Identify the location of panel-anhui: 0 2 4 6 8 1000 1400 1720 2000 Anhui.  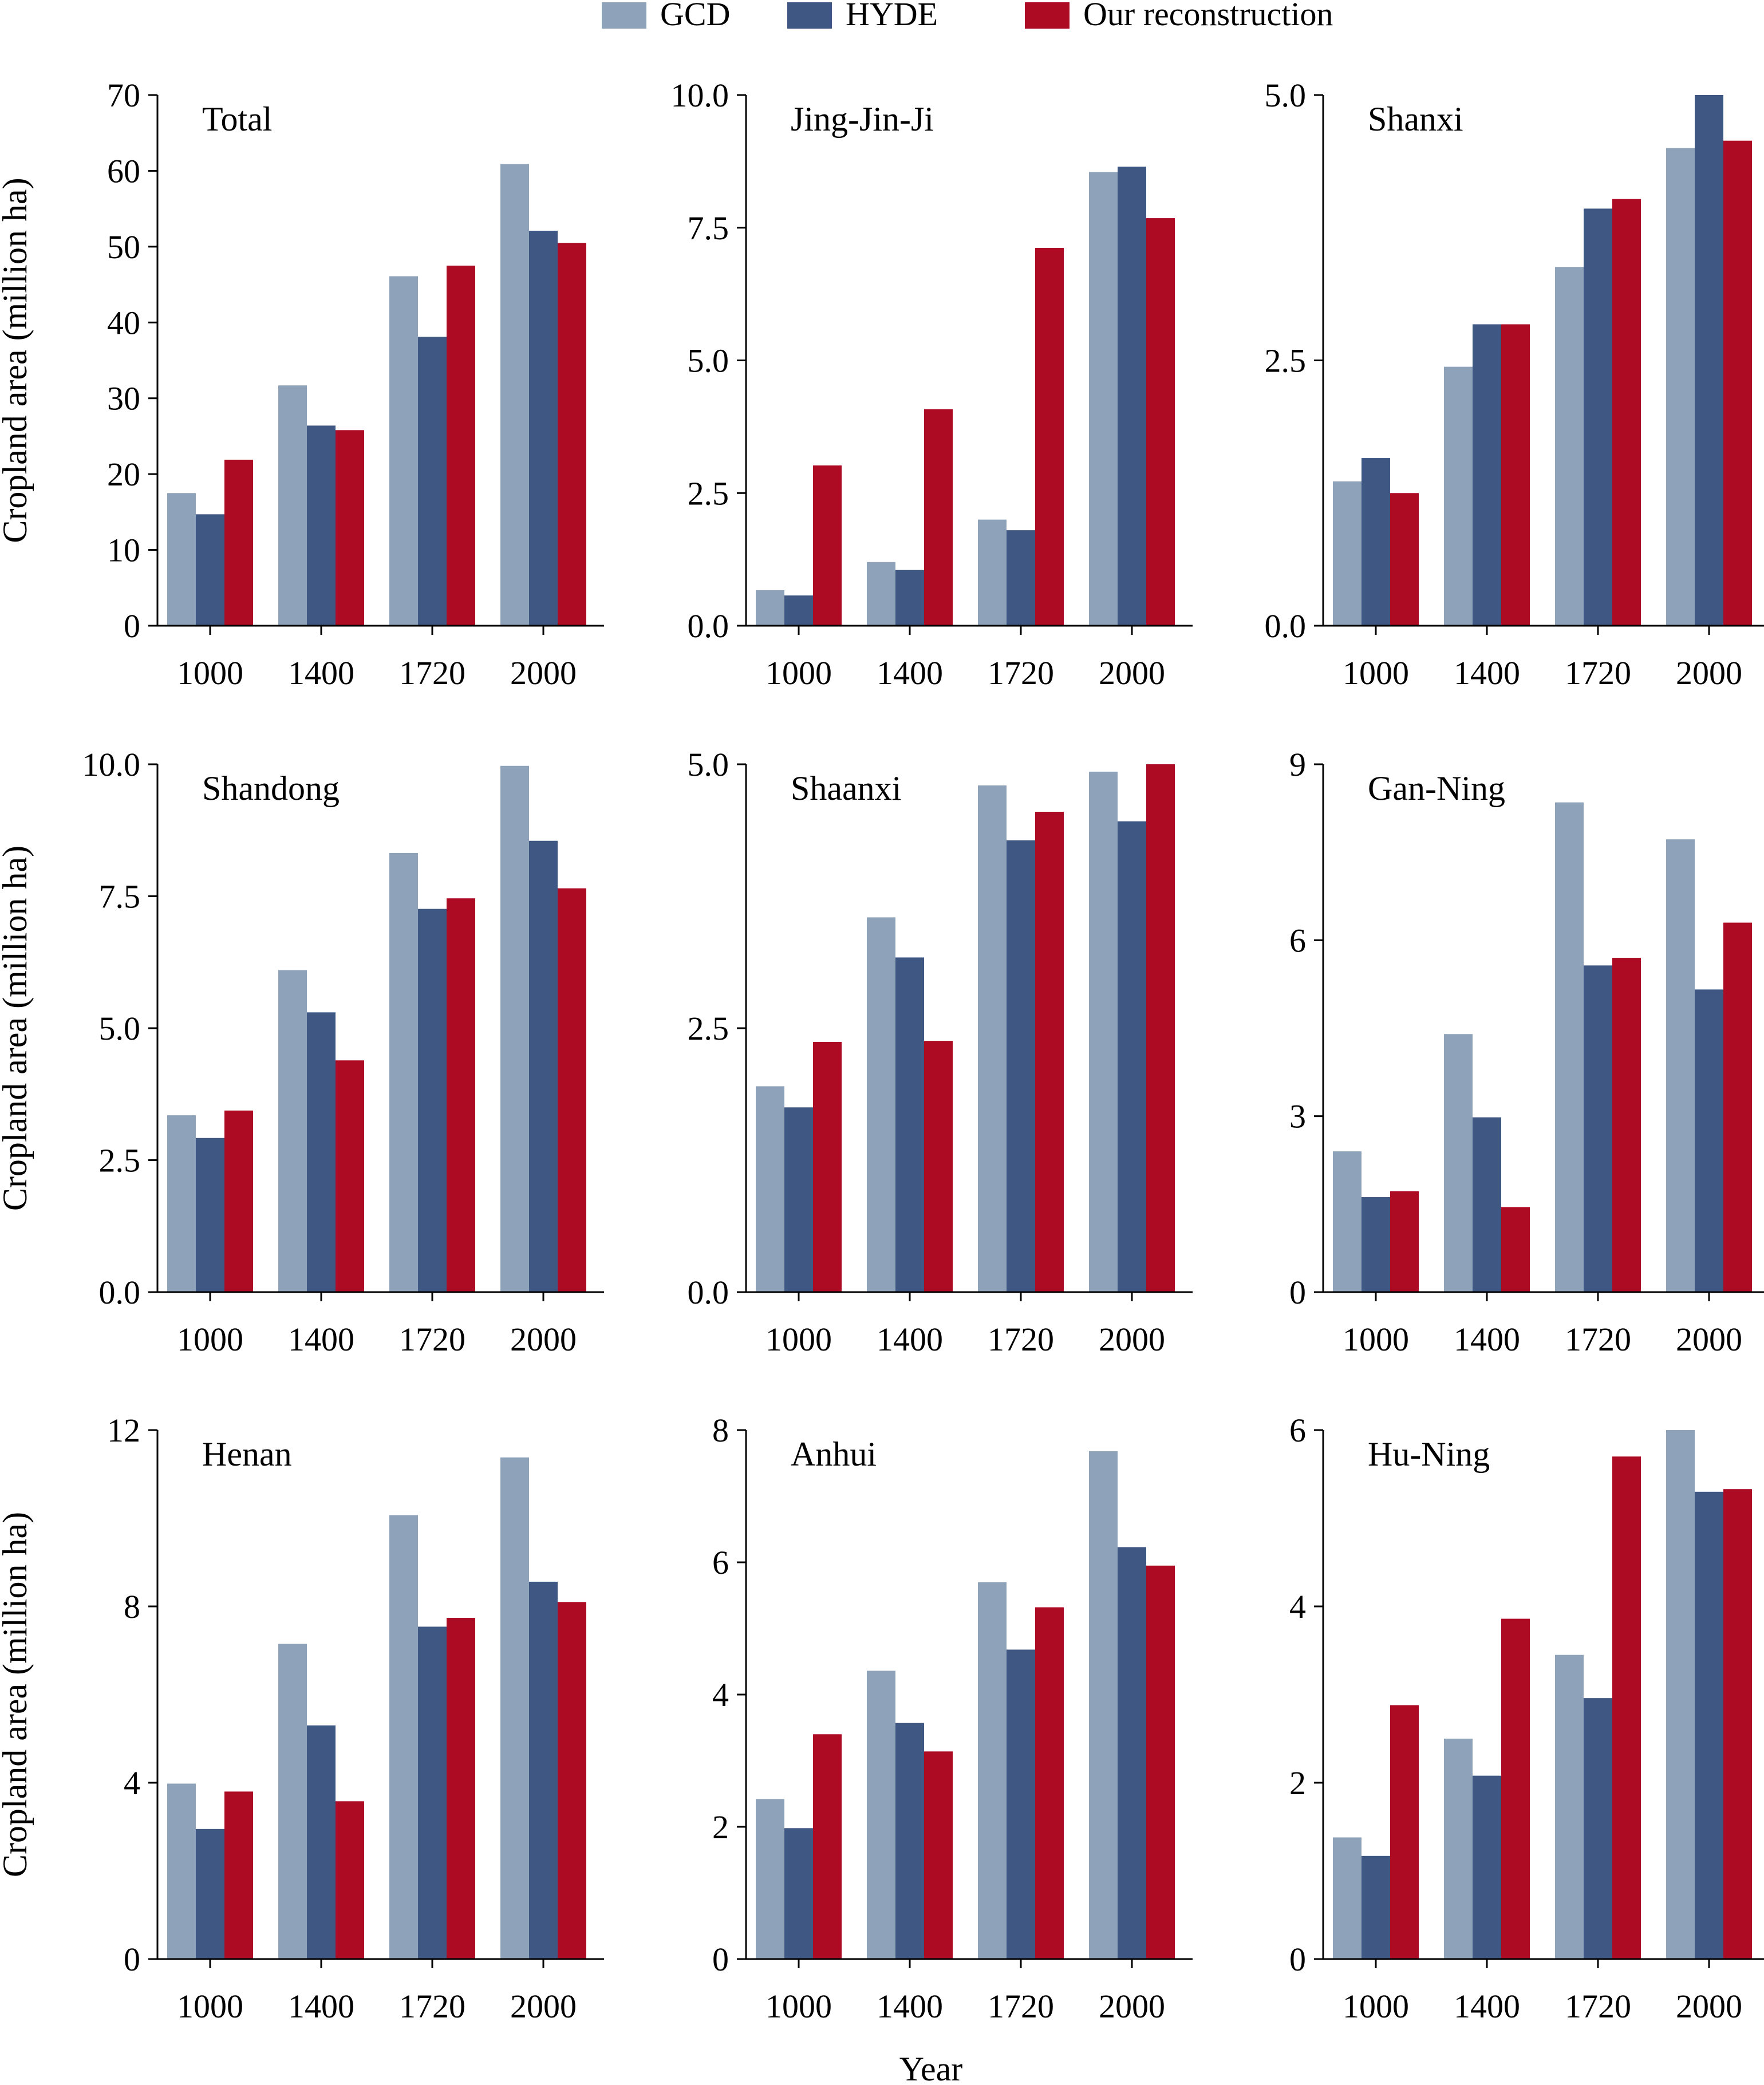
(953, 1719).